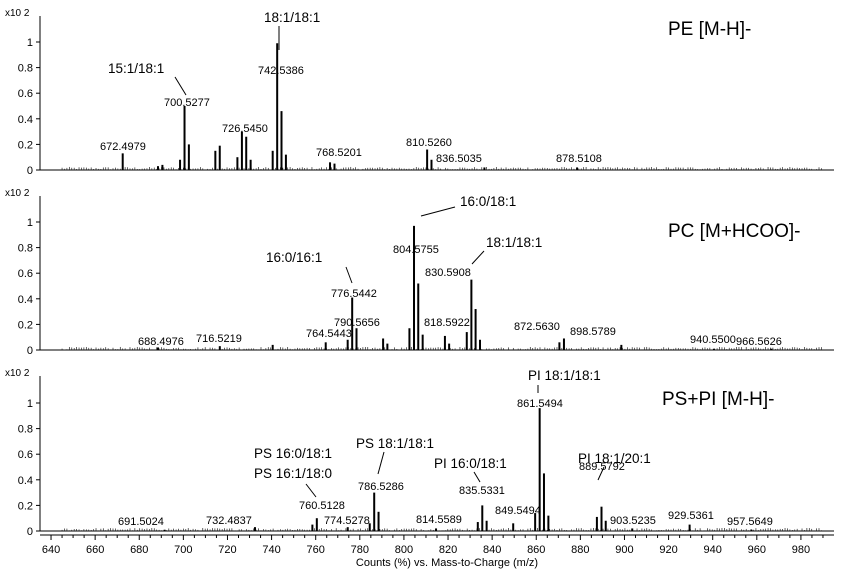  What do you see at coordinates (750, 522) in the screenshot?
I see `peak-label: 957.5649` at bounding box center [750, 522].